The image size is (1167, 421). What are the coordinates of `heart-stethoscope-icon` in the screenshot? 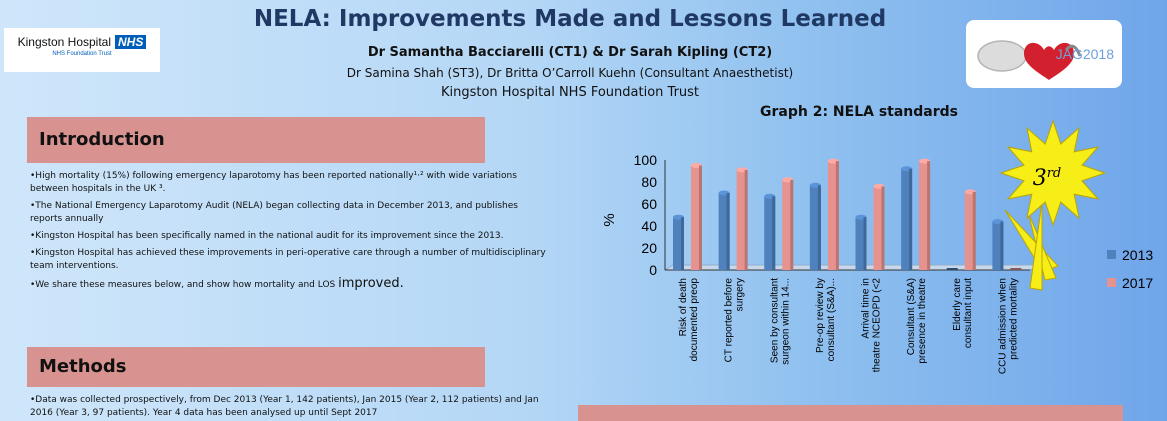 It's located at (1029, 60).